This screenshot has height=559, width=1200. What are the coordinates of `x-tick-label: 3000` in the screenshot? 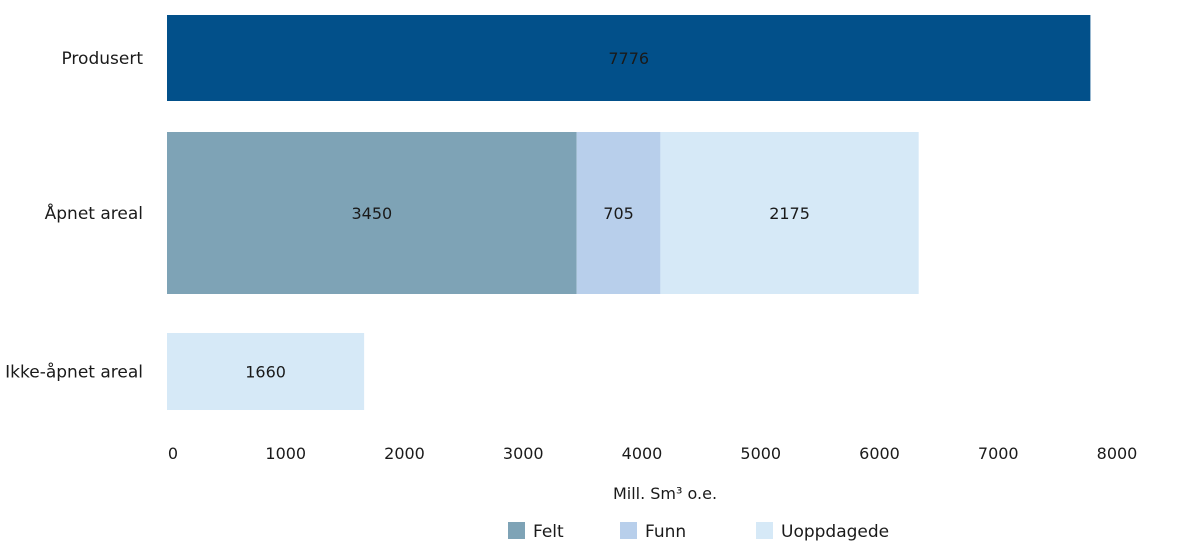 It's located at (523, 453).